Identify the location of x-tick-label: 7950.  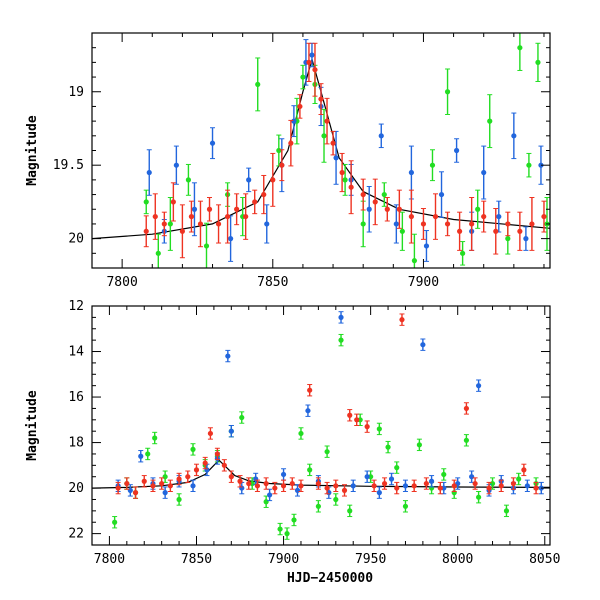
(370, 559).